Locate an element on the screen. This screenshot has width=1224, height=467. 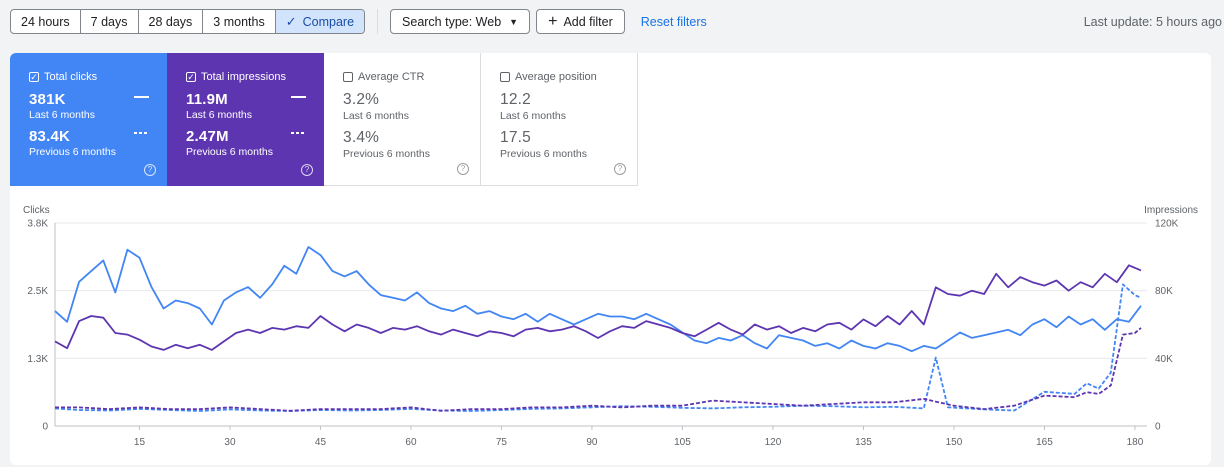
x-tick-label: 165 is located at coordinates (1044, 442).